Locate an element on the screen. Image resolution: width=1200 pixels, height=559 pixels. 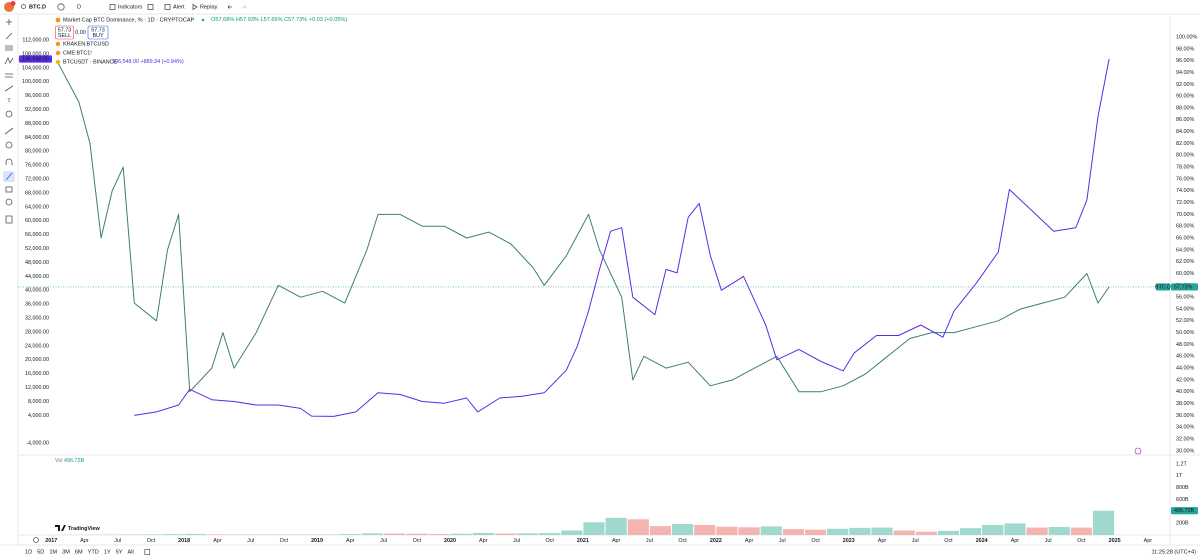
compare-button is located at coordinates (61, 7).